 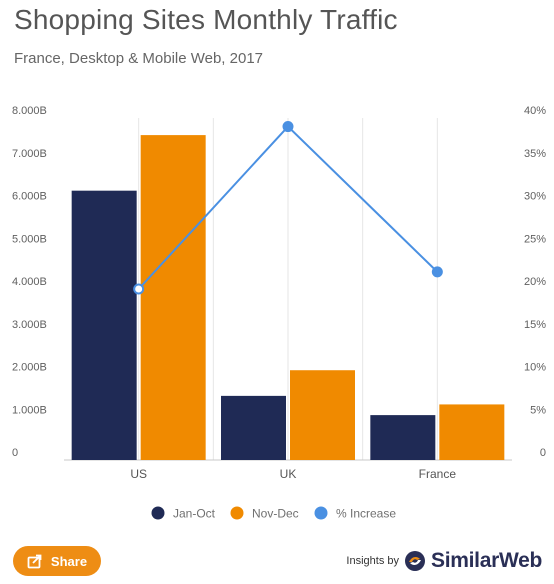 What do you see at coordinates (543, 453) in the screenshot?
I see `y-right-tick-label: 0` at bounding box center [543, 453].